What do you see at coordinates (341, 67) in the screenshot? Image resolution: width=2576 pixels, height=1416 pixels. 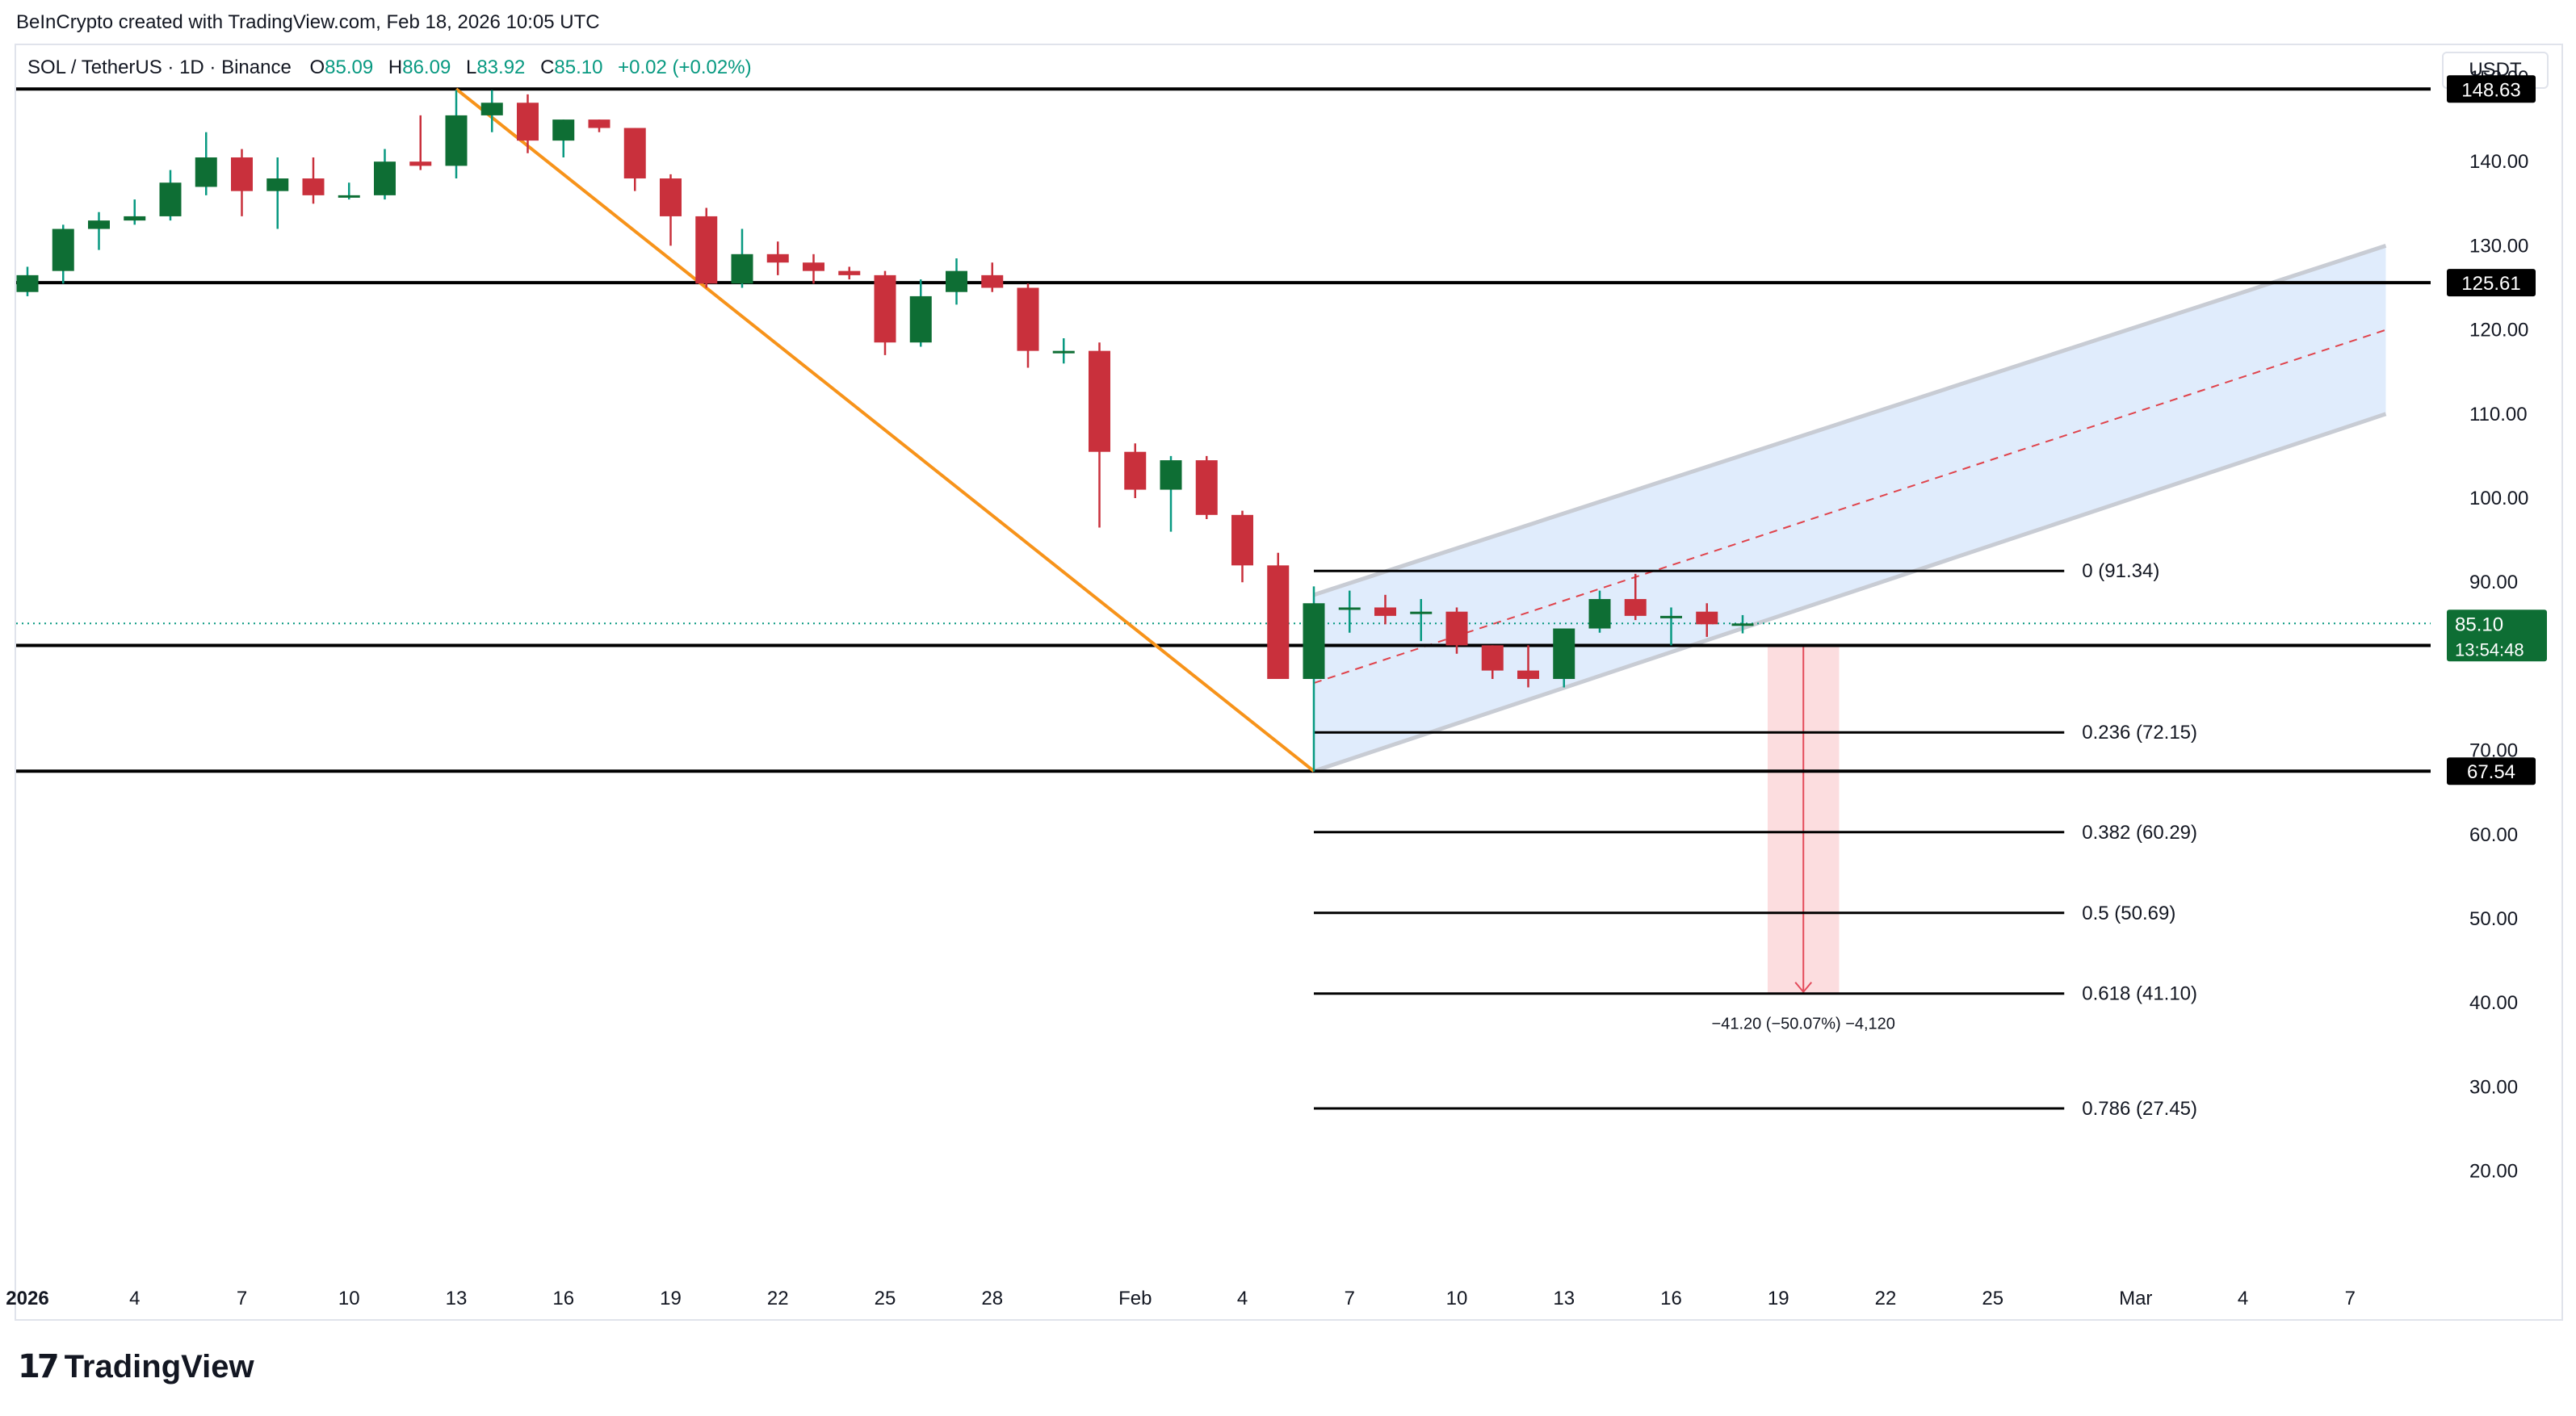 I see `ohlc-open: O85.09` at bounding box center [341, 67].